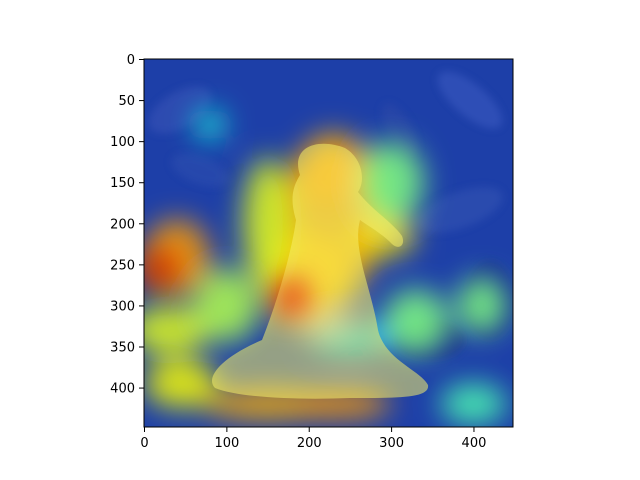 The image size is (640, 480). I want to click on y-axis: 0 50 100 150 200 250 300 350 400, so click(127, 225).